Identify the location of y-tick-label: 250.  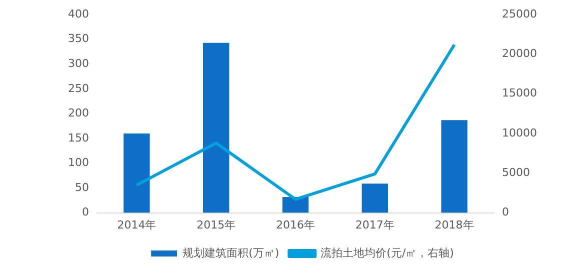
(78, 88).